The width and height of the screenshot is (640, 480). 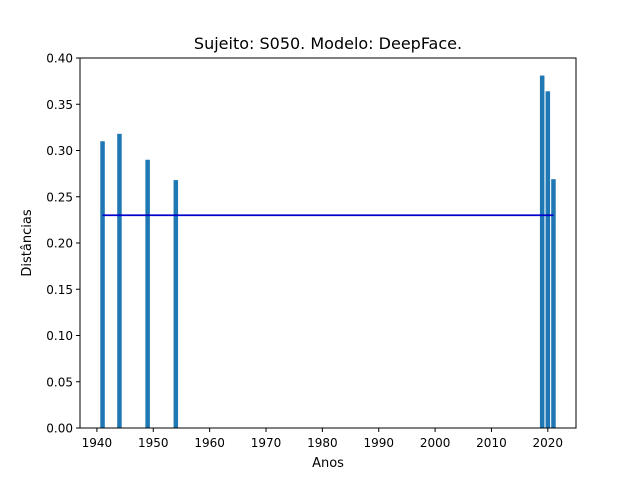 I want to click on bar-1949, so click(x=147, y=293).